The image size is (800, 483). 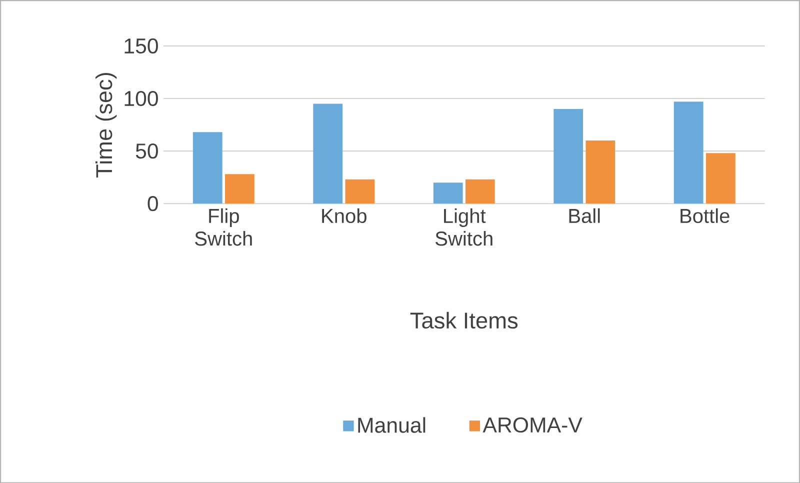 I want to click on x-tick-label: Ball, so click(x=584, y=215).